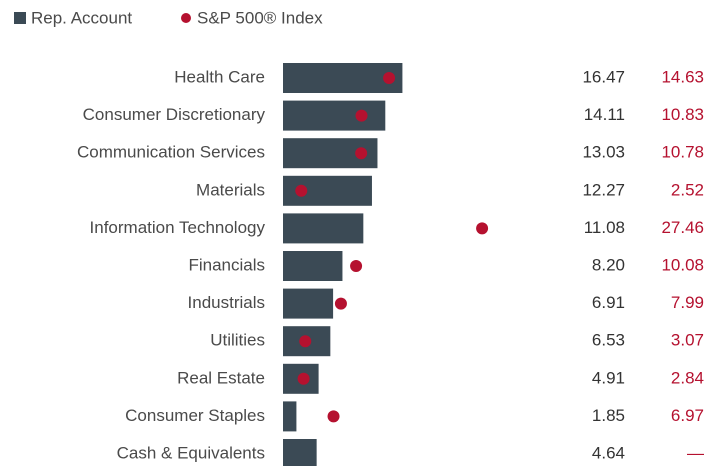 This screenshot has width=719, height=466. What do you see at coordinates (608, 415) in the screenshot?
I see `value-label: 1.85` at bounding box center [608, 415].